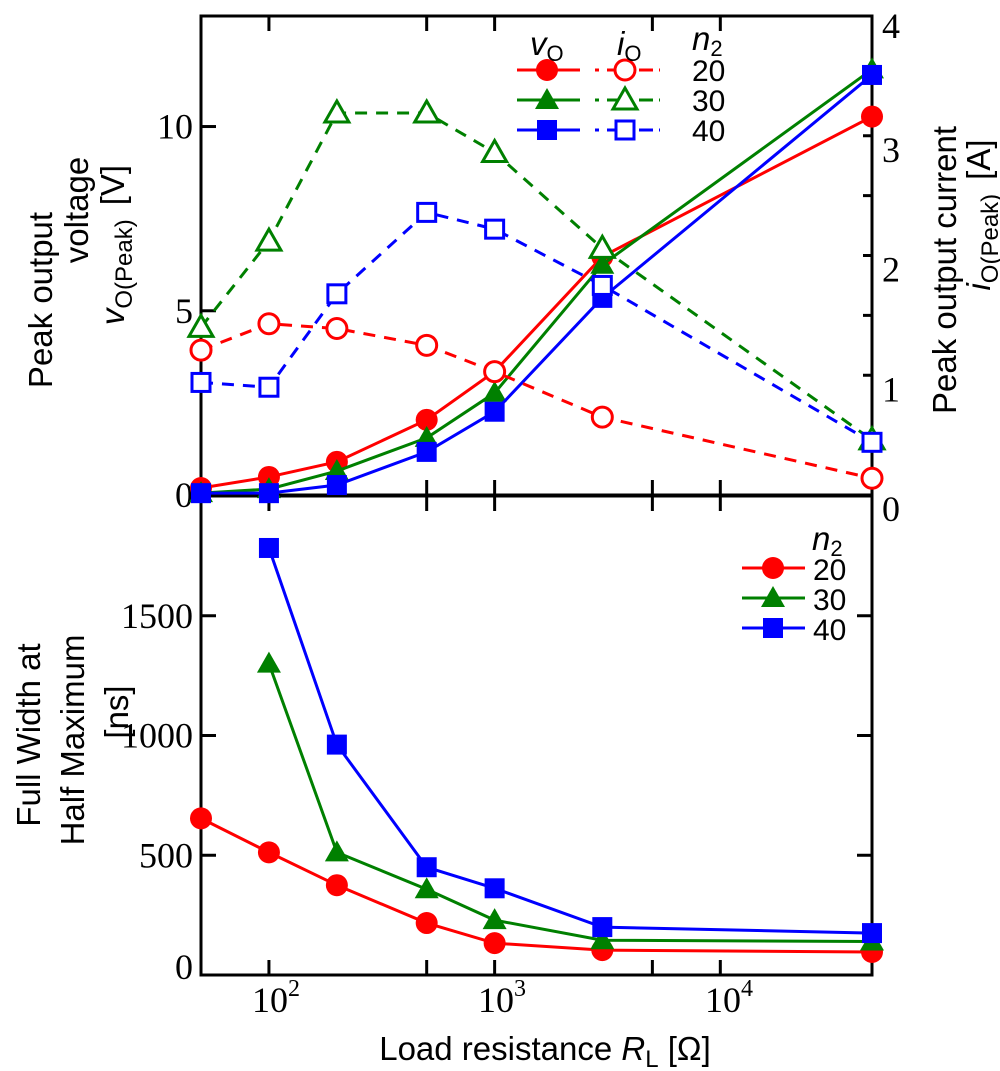  Describe the element at coordinates (829, 600) in the screenshot. I see `legend-bottom-row-30: 30` at that location.